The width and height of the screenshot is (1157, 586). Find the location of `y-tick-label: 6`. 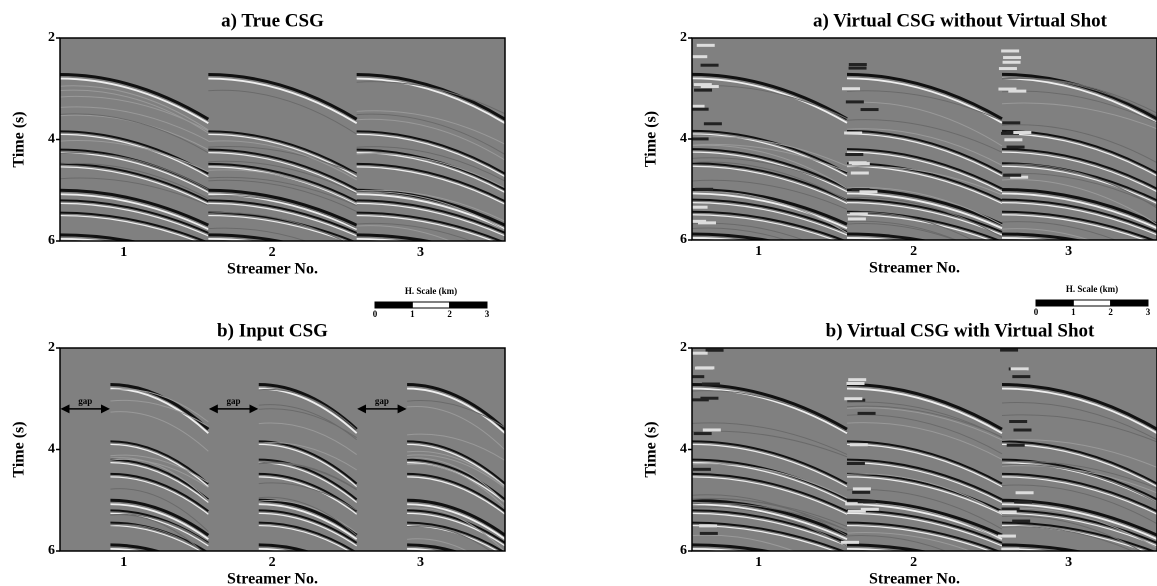

y-tick-label: 6 is located at coordinates (683, 239).